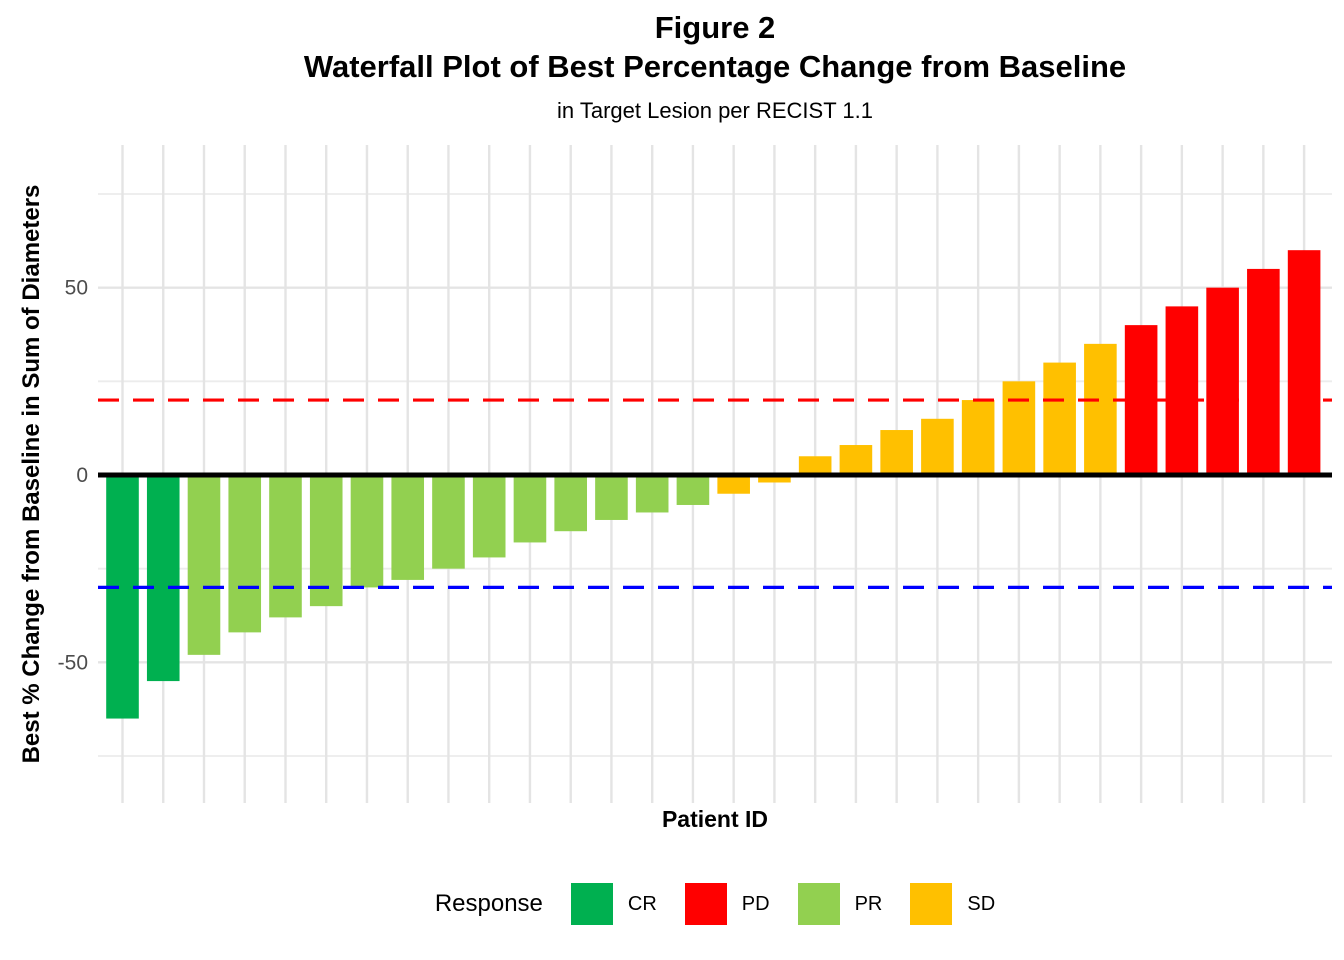  I want to click on legend-label-sd: SD, so click(981, 903).